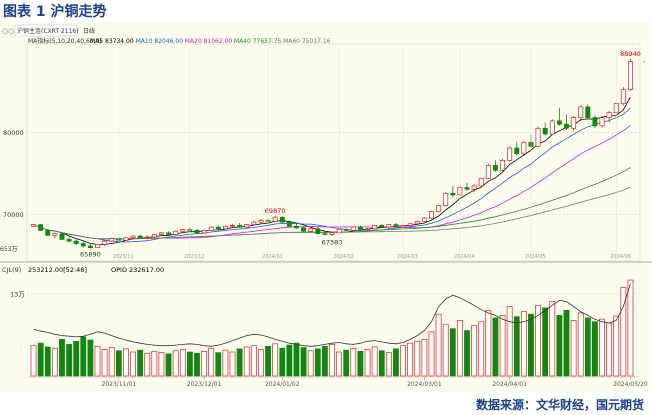 This screenshot has height=415, width=652. Describe the element at coordinates (275, 211) in the screenshot. I see `price-annotation: 69870` at that location.